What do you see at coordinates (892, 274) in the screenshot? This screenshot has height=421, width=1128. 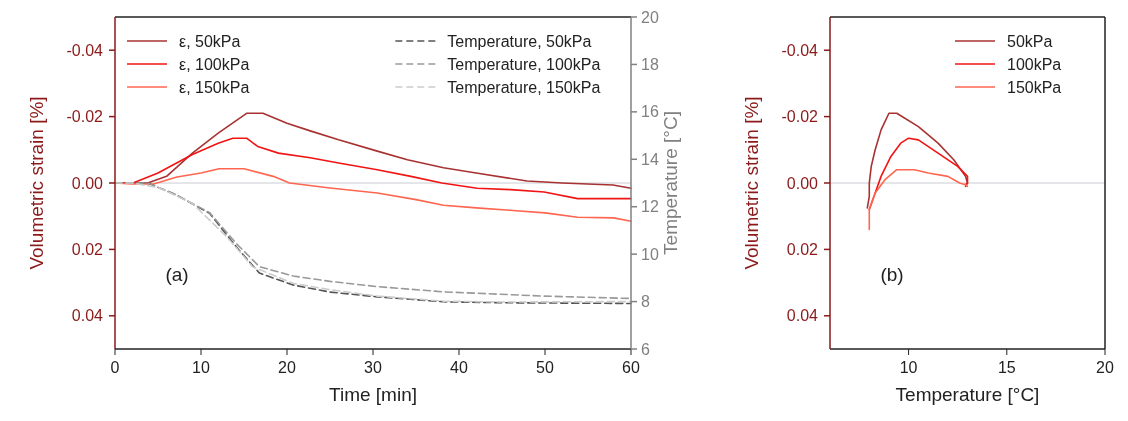 I see `annotation: (b)` at bounding box center [892, 274].